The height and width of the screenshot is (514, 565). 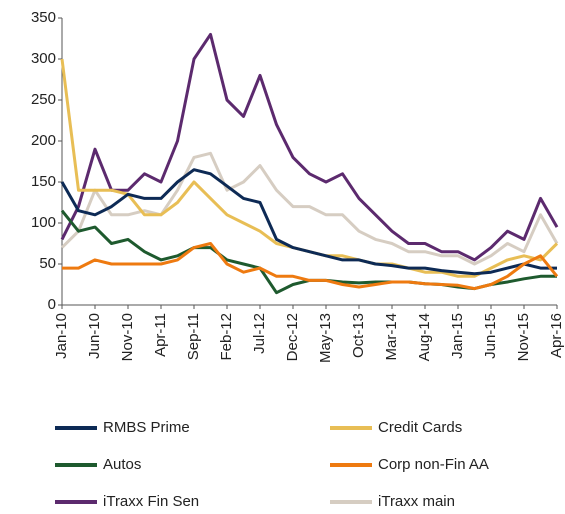 I want to click on x-tick-label: Nov-10, so click(x=127, y=337).